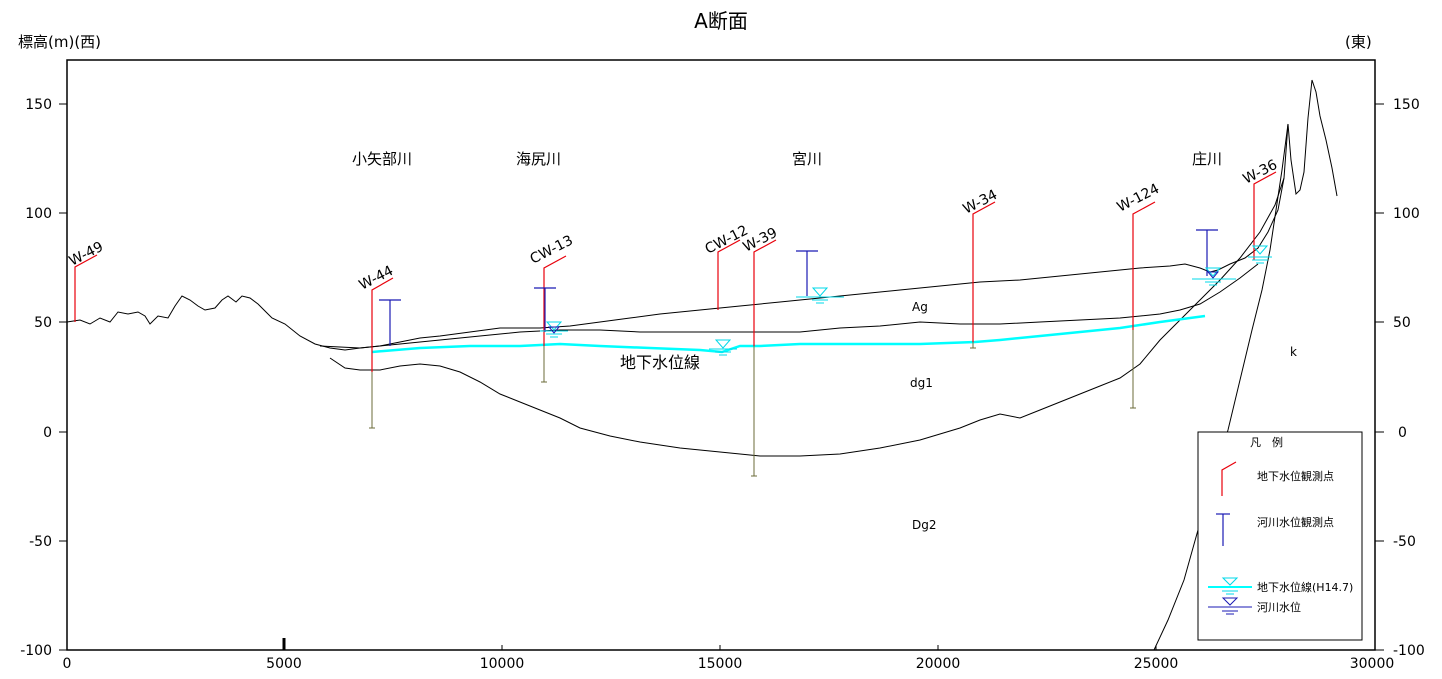 Image resolution: width=1442 pixels, height=679 pixels. What do you see at coordinates (59, 42) in the screenshot?
I see `y-axis-label: 標高(m)(西)` at bounding box center [59, 42].